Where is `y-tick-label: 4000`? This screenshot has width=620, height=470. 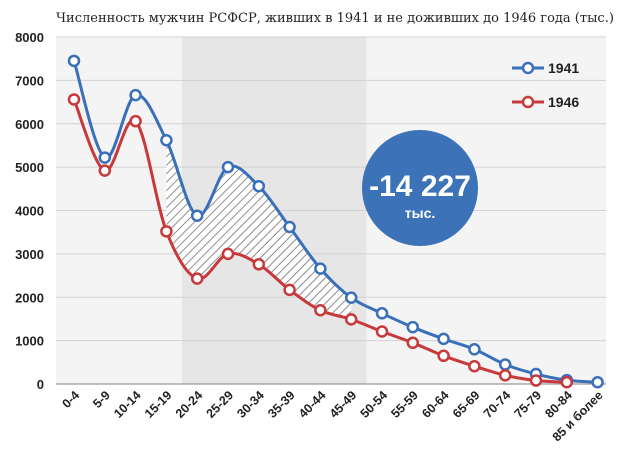 y-tick-label: 4000 is located at coordinates (29, 211).